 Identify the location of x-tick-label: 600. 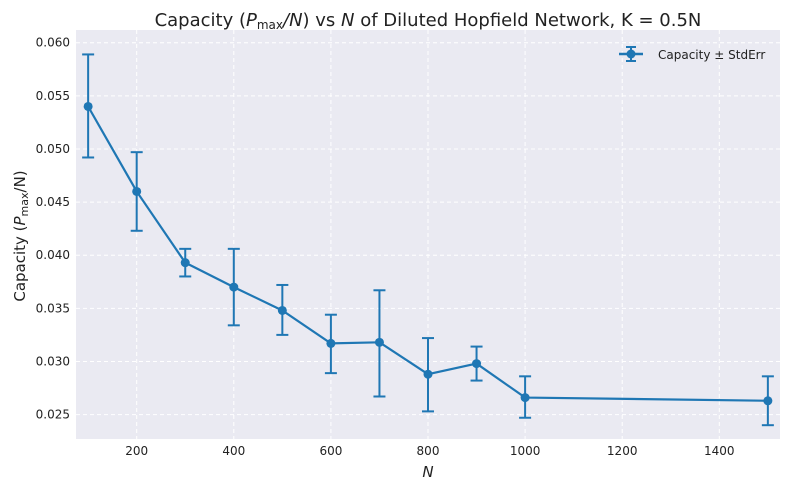
(330, 451).